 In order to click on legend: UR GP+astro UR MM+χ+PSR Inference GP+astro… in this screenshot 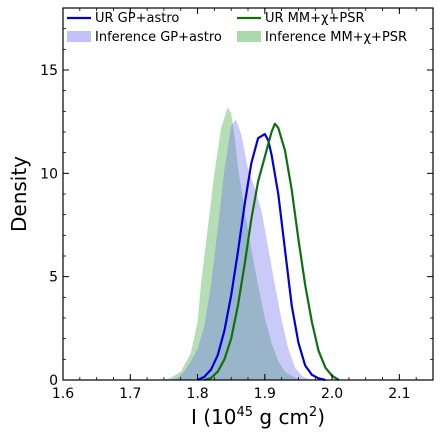, I will do `click(237, 28)`.